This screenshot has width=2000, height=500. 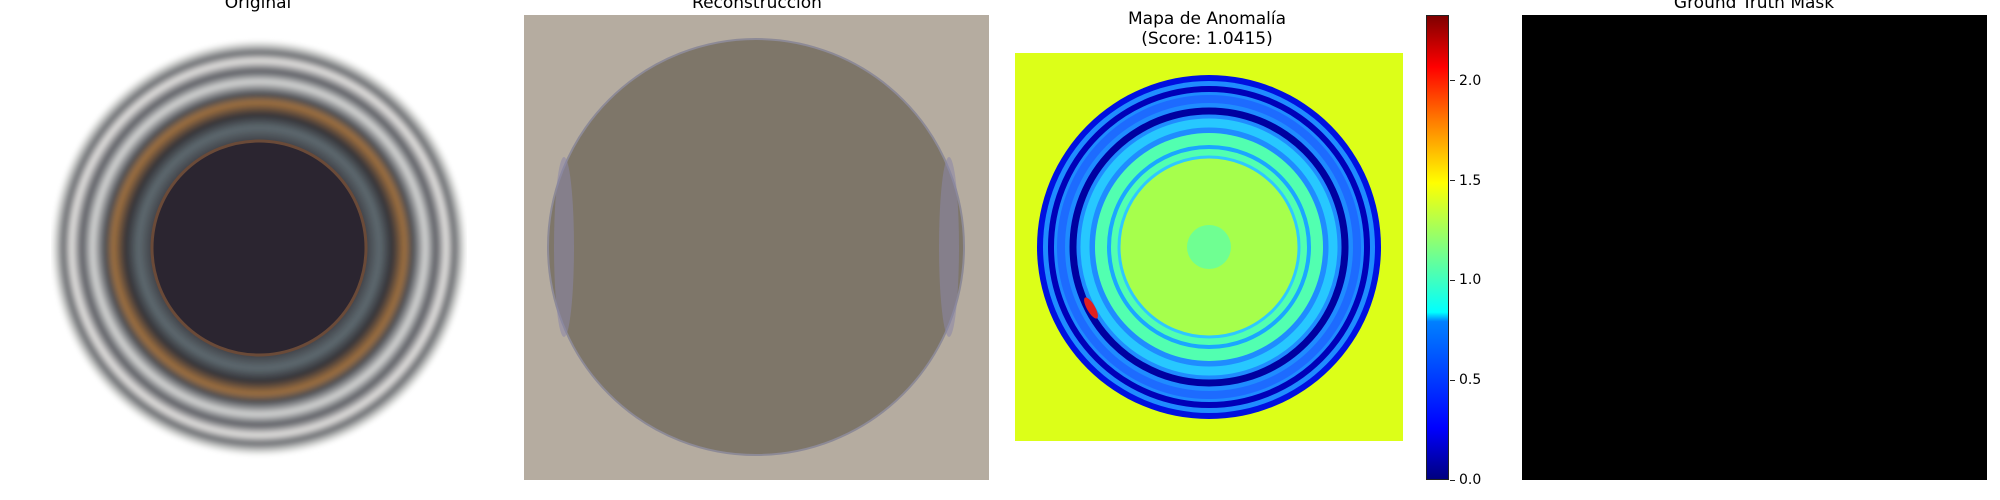 I want to click on colorbar-tick-label: 0.5, so click(x=1470, y=380).